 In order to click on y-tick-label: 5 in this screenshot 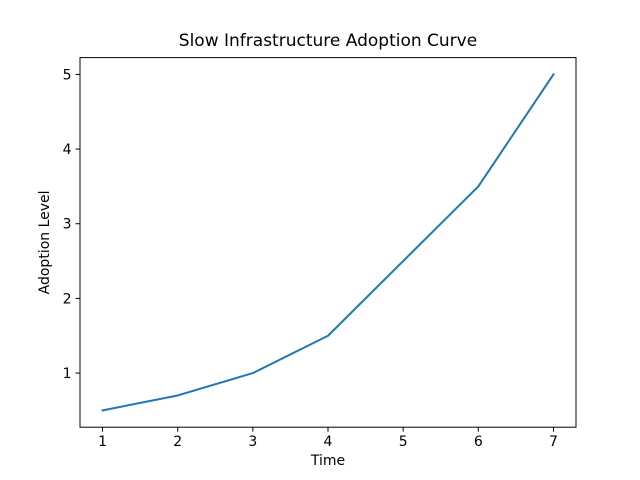, I will do `click(67, 75)`.